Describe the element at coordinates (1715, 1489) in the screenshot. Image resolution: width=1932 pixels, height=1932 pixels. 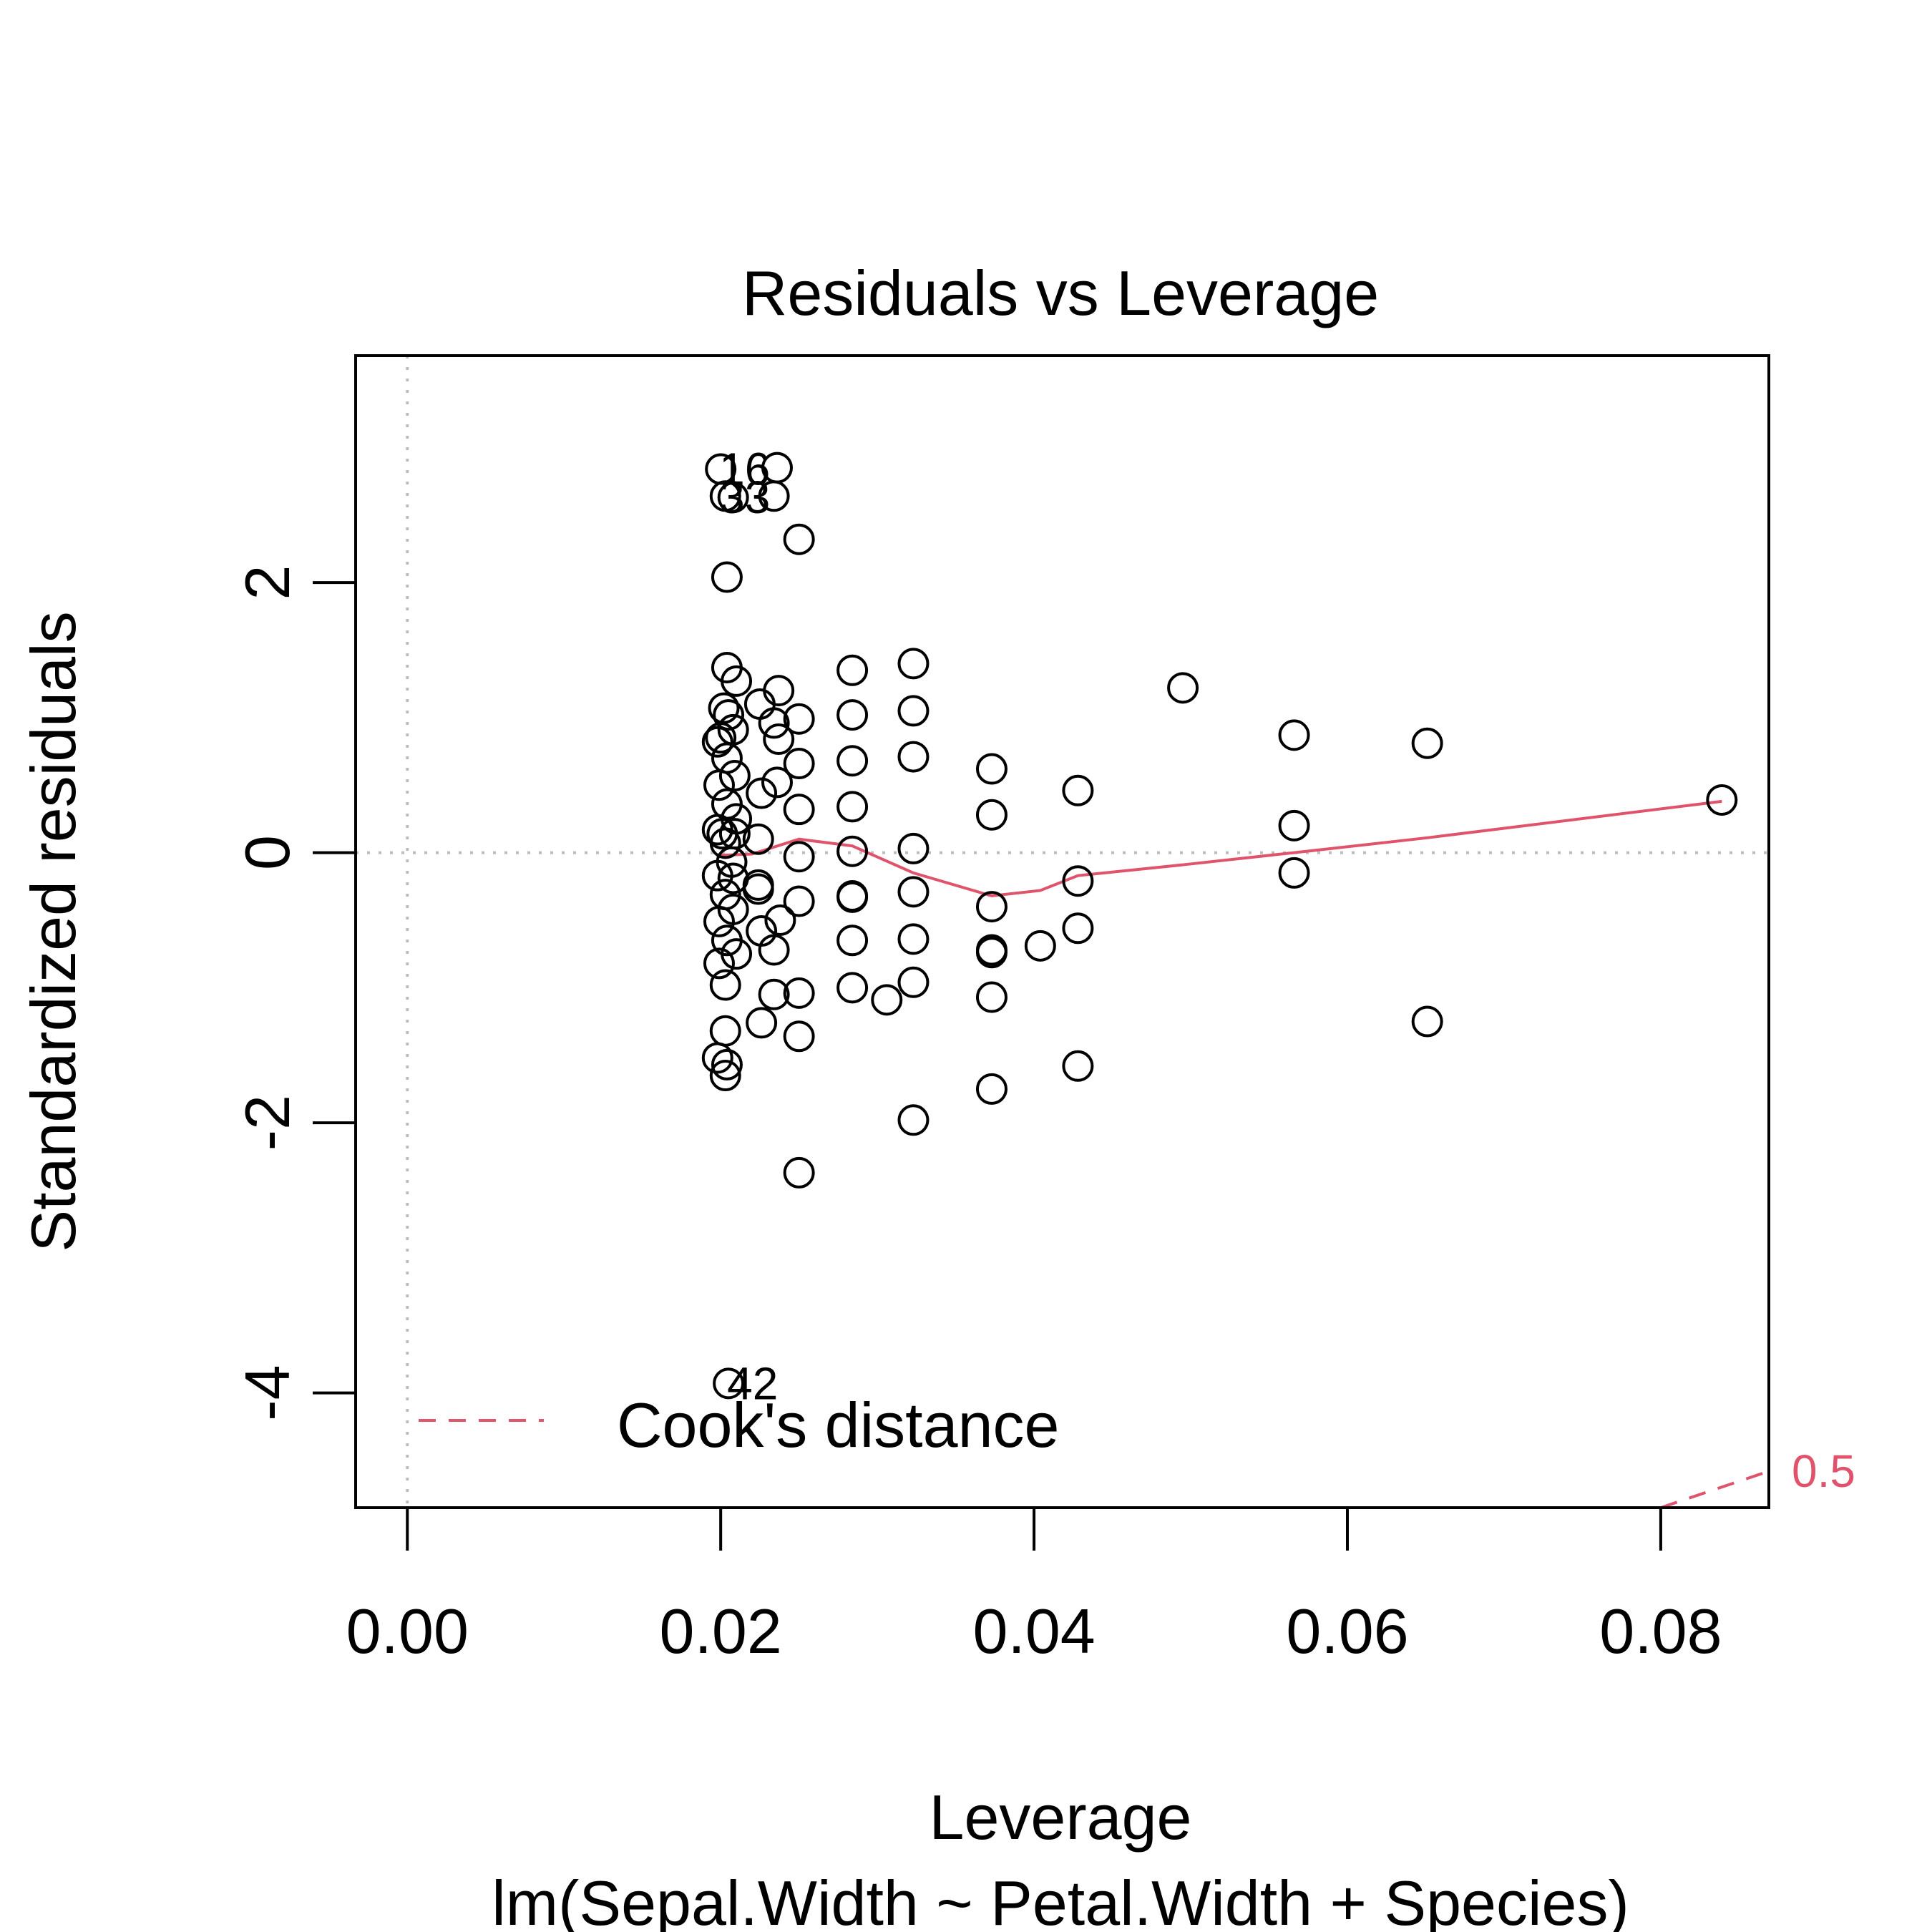
I see `cooks-distance-contour` at that location.